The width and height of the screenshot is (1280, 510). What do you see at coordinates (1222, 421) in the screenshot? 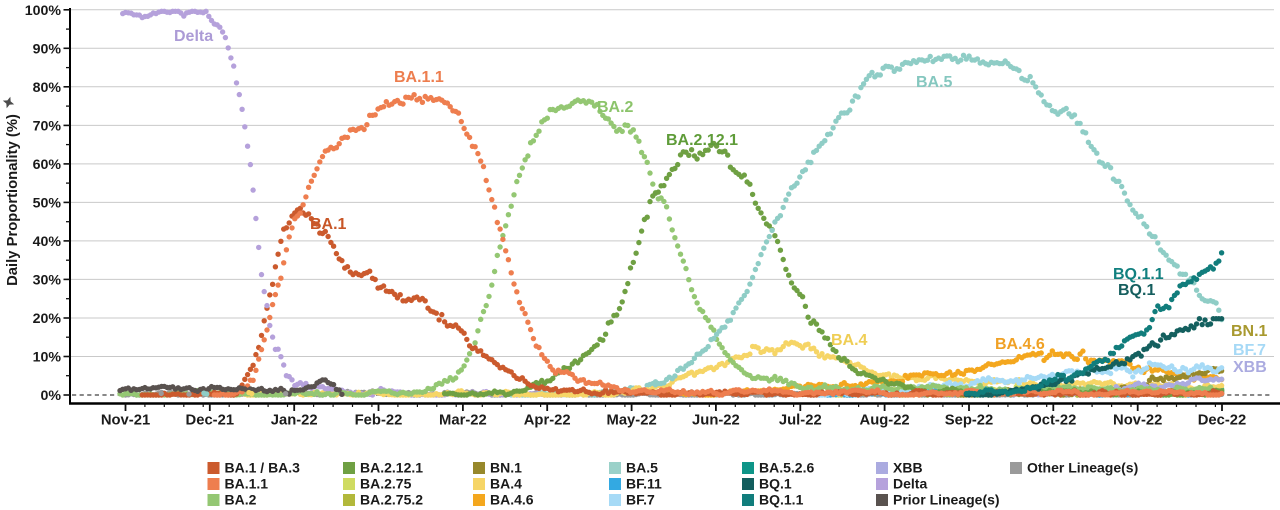
I see `svg-text: Dec-22` at bounding box center [1222, 421].